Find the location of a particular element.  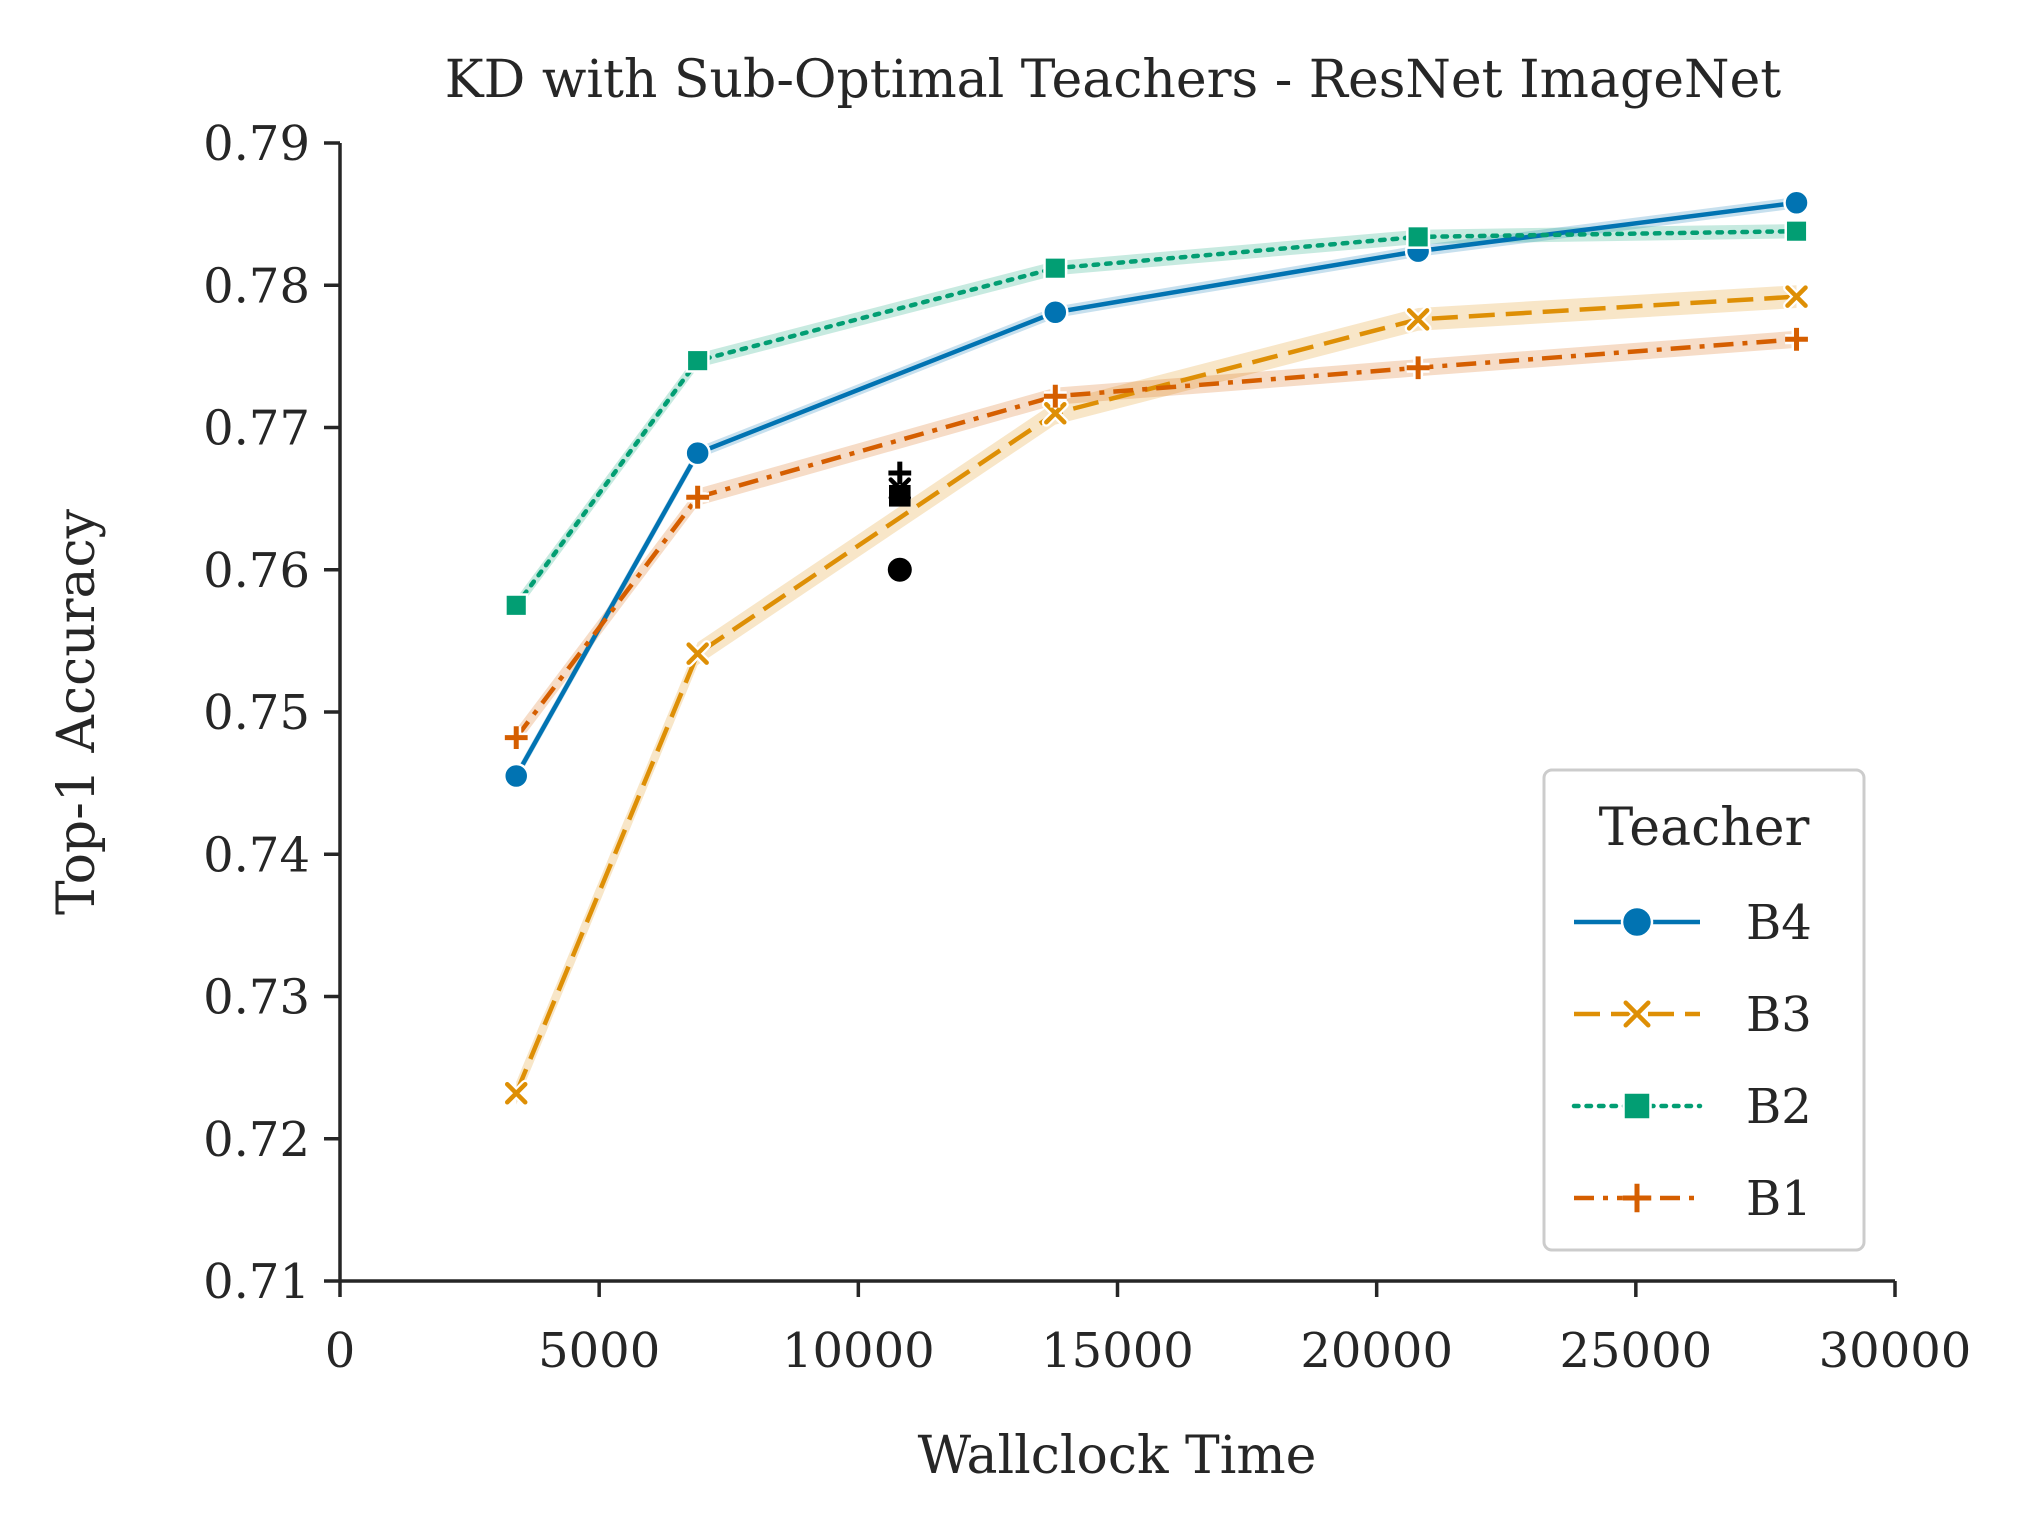

legend-entry-b3: B3 is located at coordinates (1693, 1015).